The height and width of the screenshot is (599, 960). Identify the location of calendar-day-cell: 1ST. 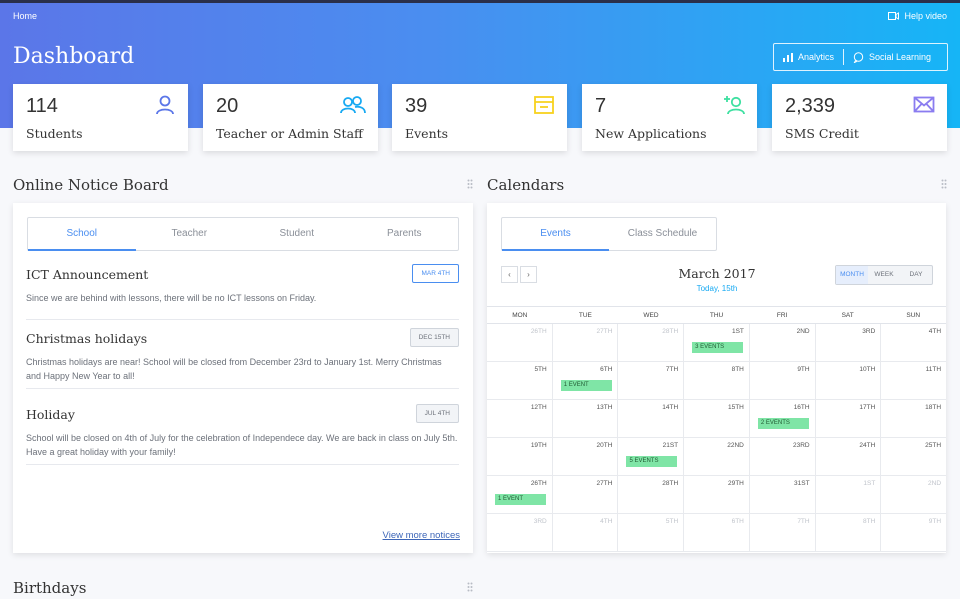
(849, 494).